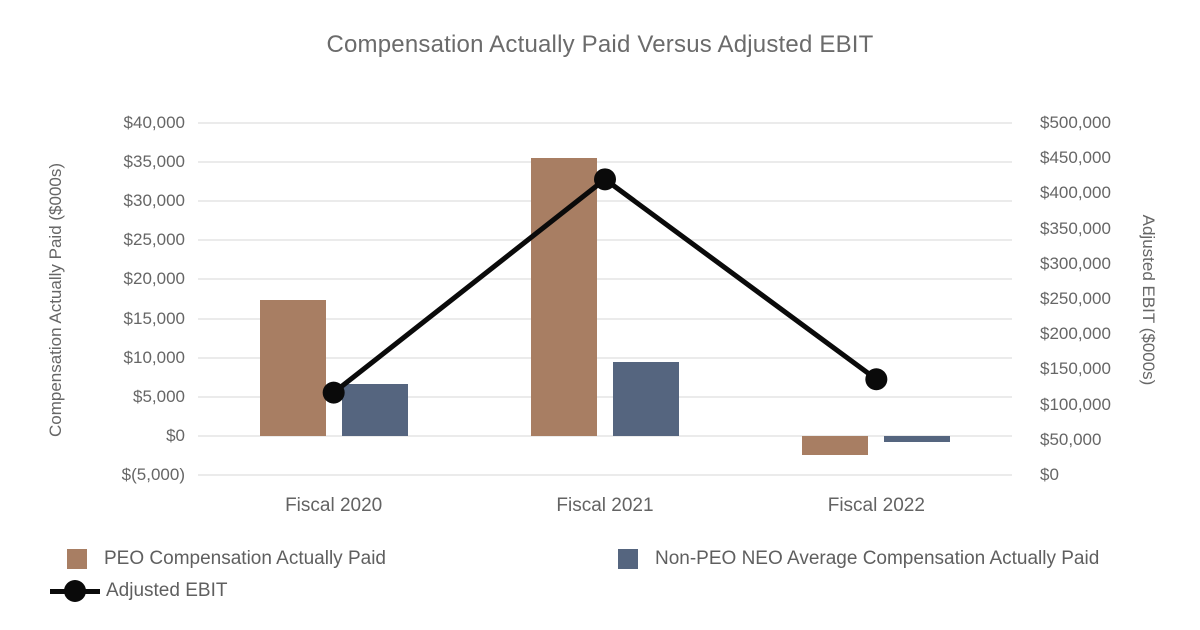  Describe the element at coordinates (1075, 263) in the screenshot. I see `right-axis-tick: $300,000` at that location.